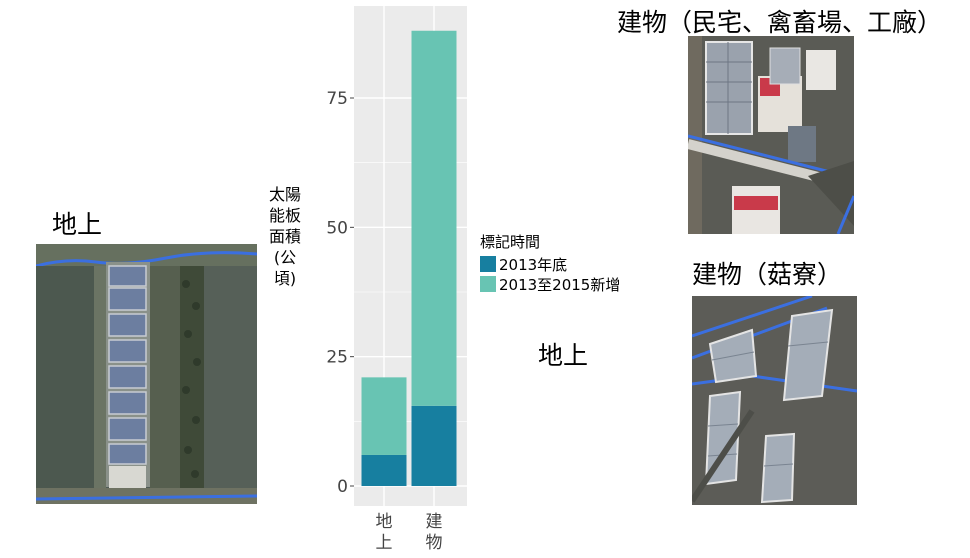 The image size is (970, 558). What do you see at coordinates (563, 354) in the screenshot?
I see `ground-label-mid: 地上` at bounding box center [563, 354].